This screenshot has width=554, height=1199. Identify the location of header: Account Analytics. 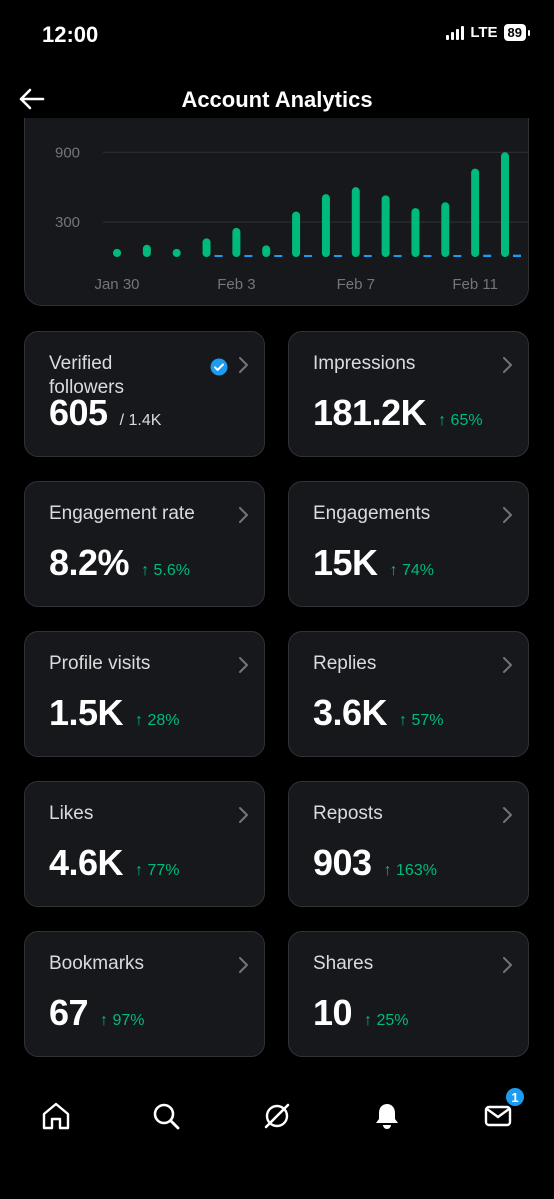
(277, 100).